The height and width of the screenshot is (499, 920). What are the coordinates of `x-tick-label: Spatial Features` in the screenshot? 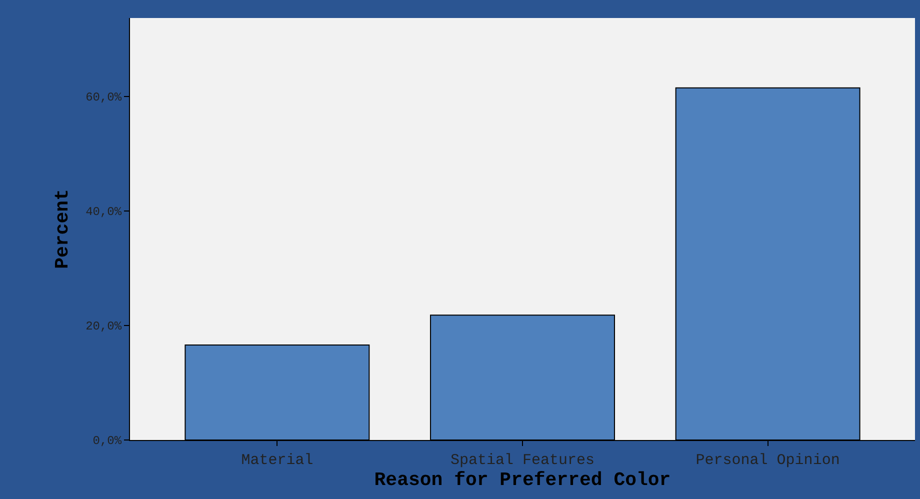 It's located at (522, 460).